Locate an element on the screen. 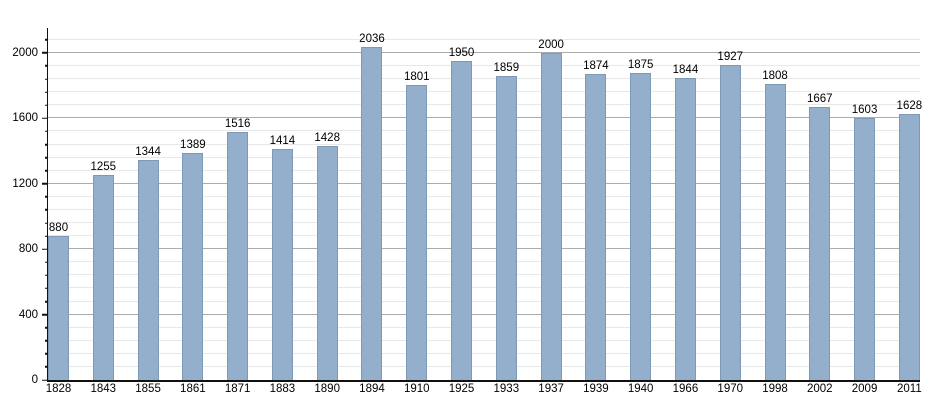 The image size is (950, 400). minor-gridline-1920 is located at coordinates (484, 65).